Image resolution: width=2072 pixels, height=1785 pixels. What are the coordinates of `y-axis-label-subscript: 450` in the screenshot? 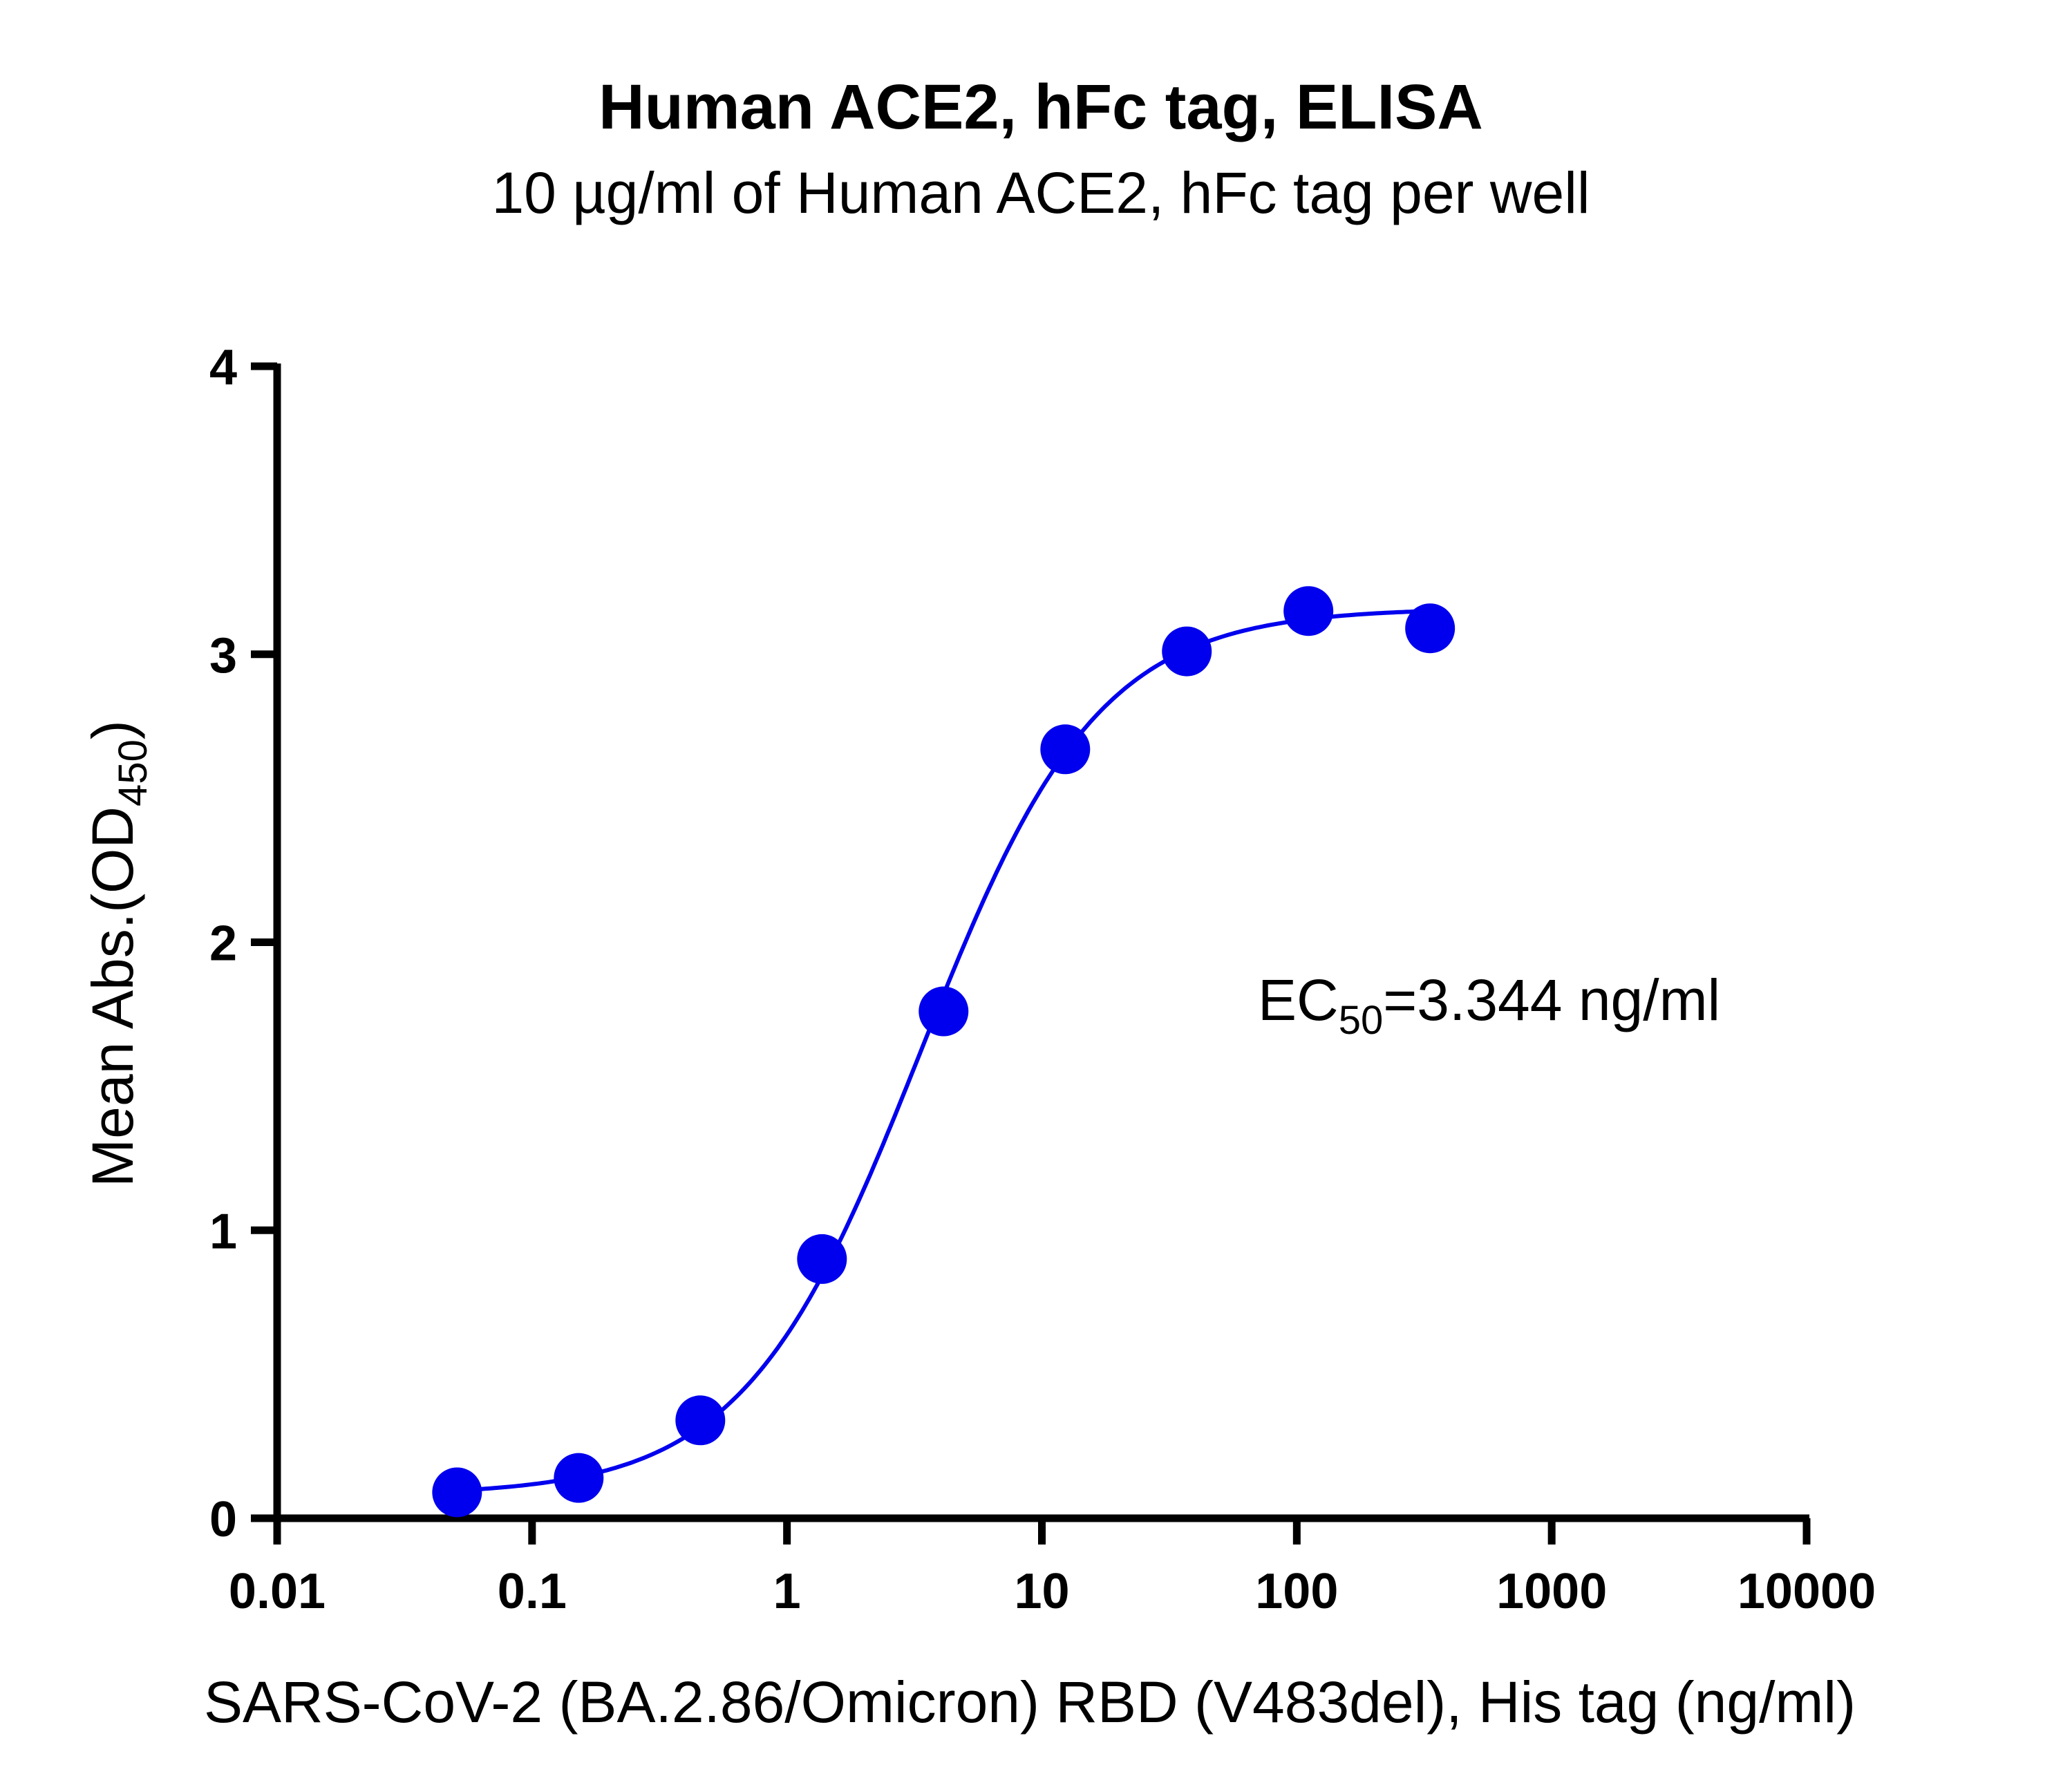 It's located at (134, 772).